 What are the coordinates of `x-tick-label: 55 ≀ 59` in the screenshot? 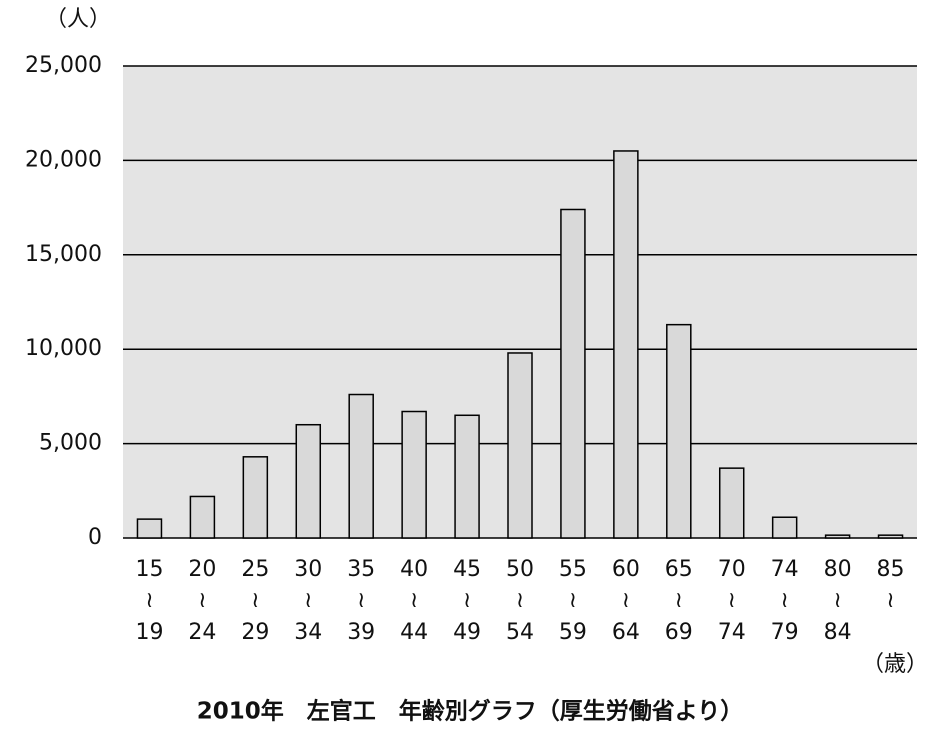 It's located at (573, 601).